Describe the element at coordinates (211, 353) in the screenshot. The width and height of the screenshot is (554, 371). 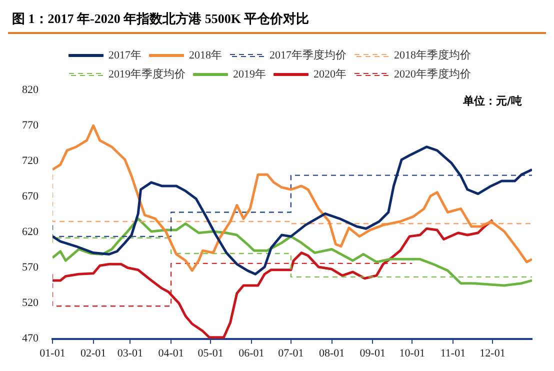
I see `x-tick-label: 05-01` at that location.